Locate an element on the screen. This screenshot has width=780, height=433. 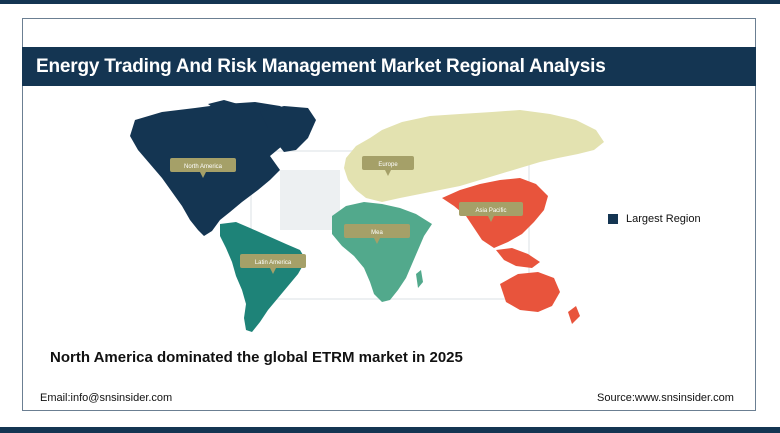
footer-email: Email:info@snsinsider.com is located at coordinates (106, 398).